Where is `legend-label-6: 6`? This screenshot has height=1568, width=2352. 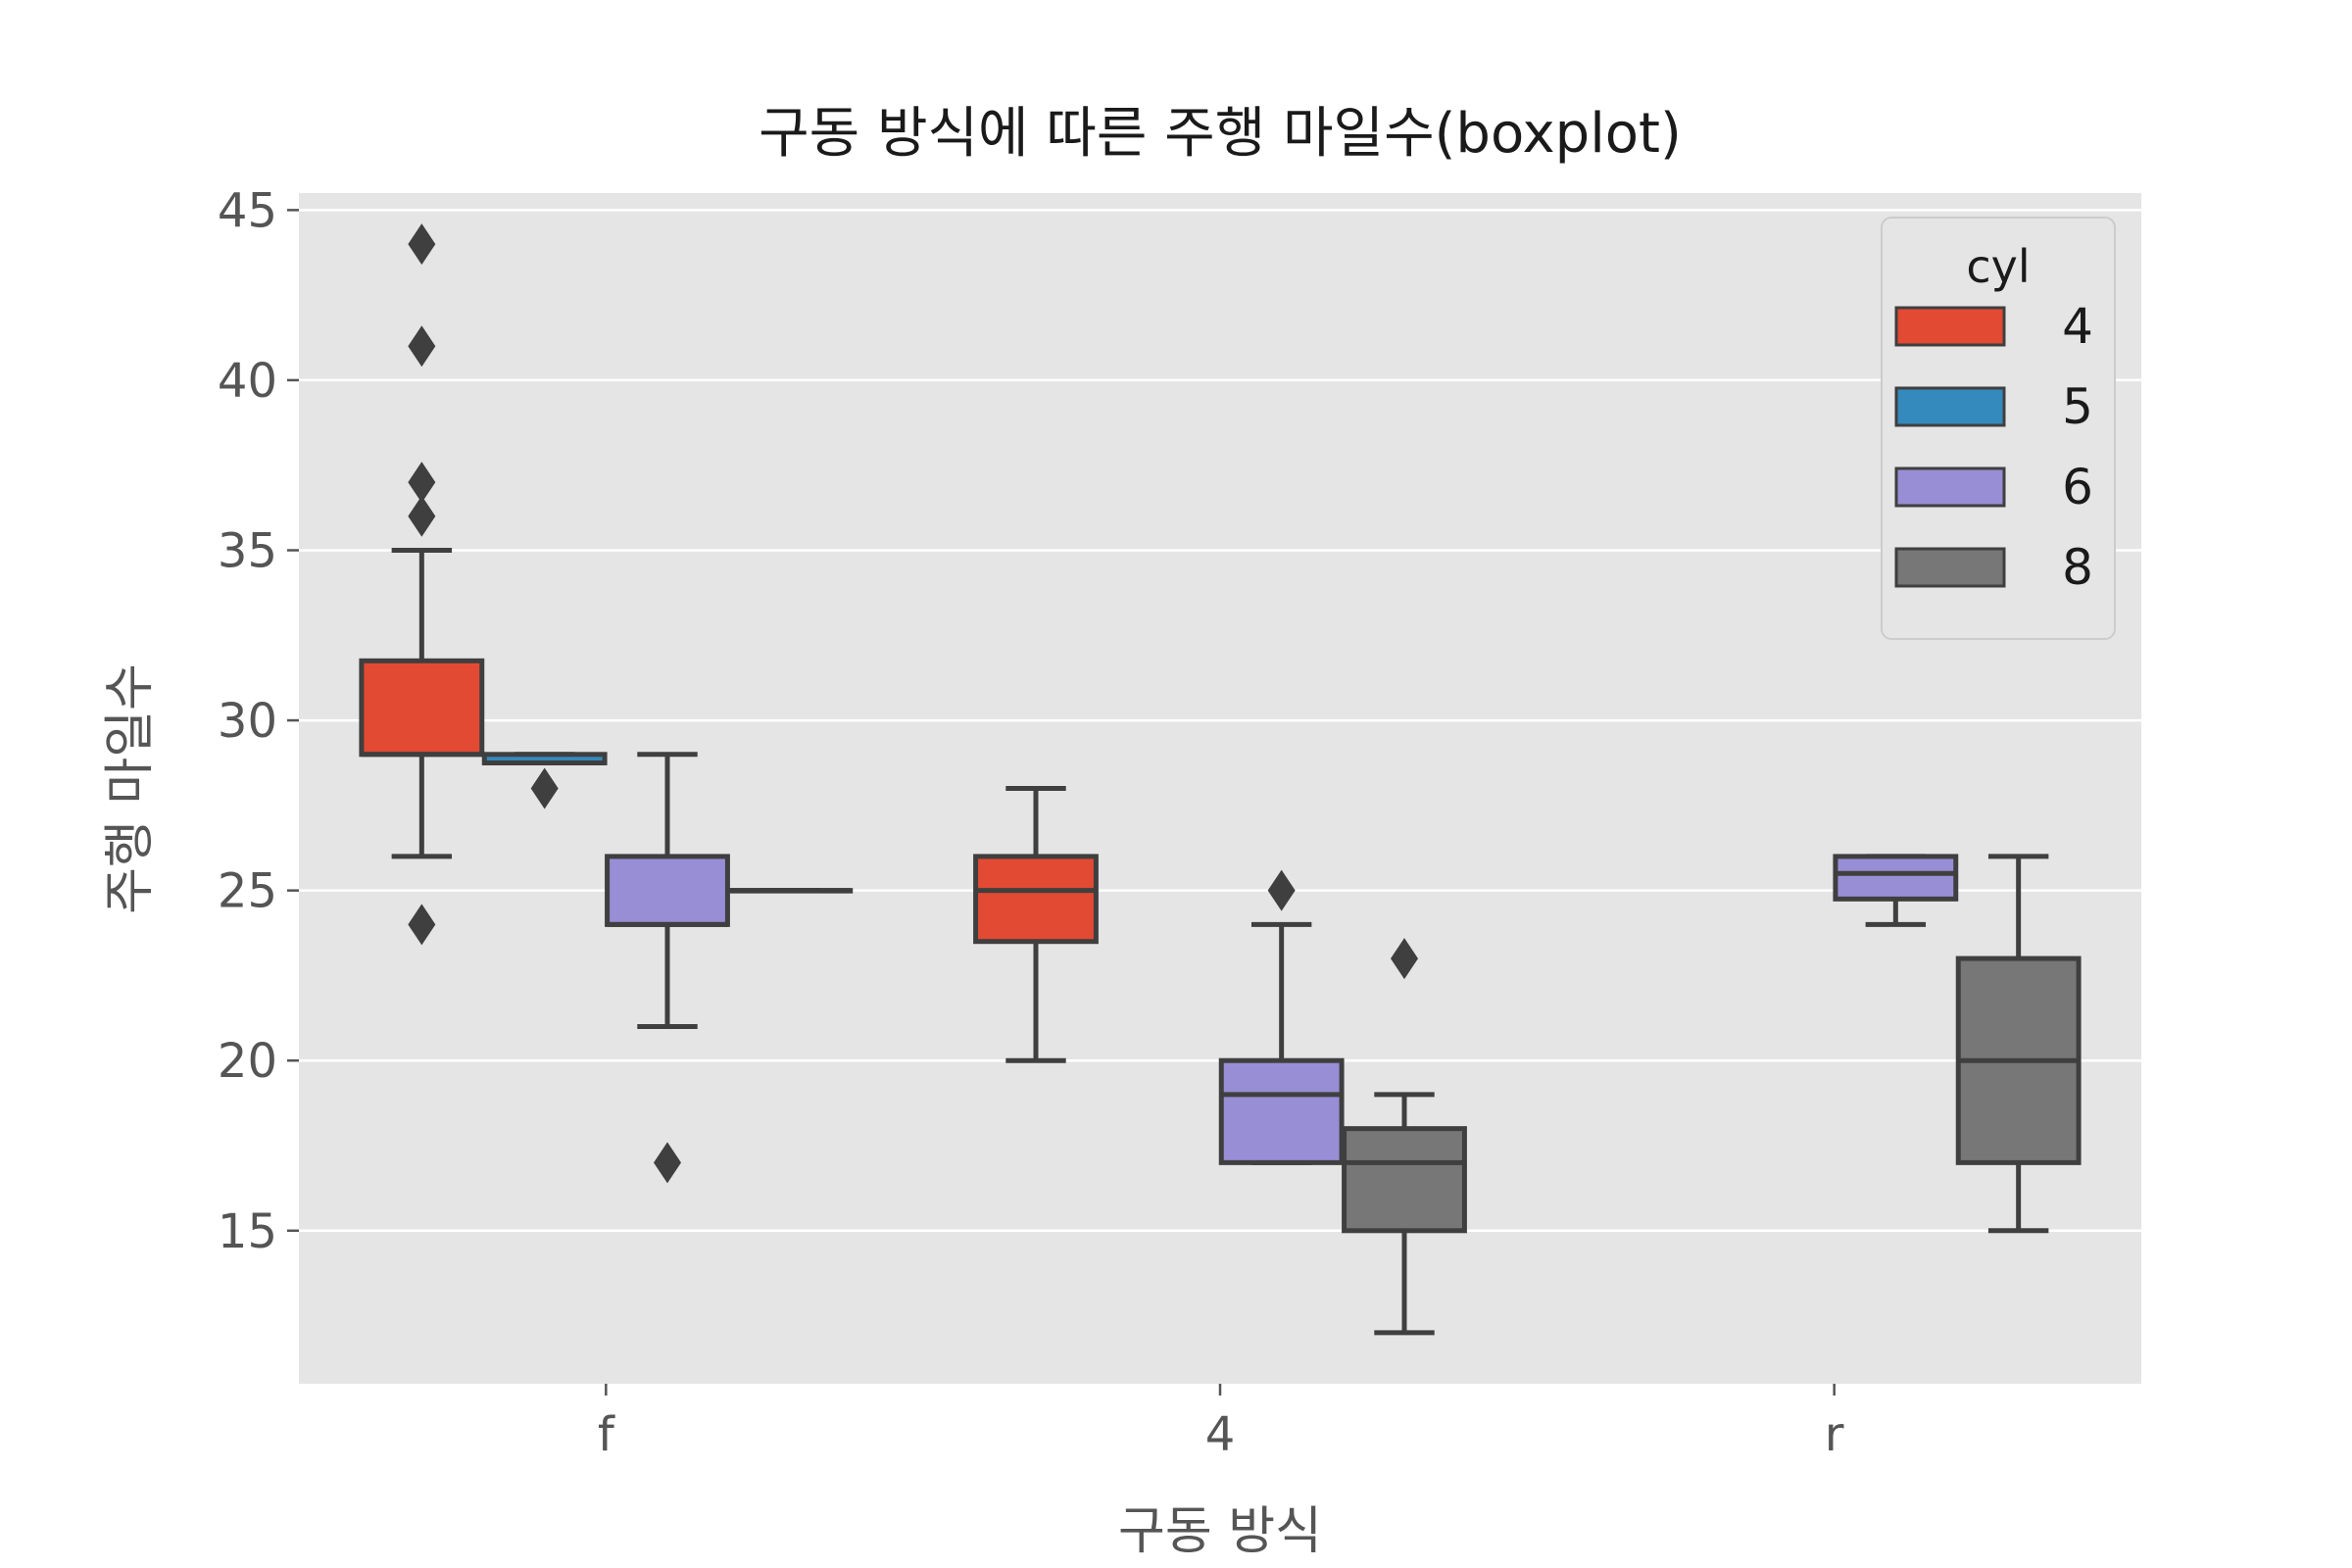 legend-label-6: 6 is located at coordinates (2077, 487).